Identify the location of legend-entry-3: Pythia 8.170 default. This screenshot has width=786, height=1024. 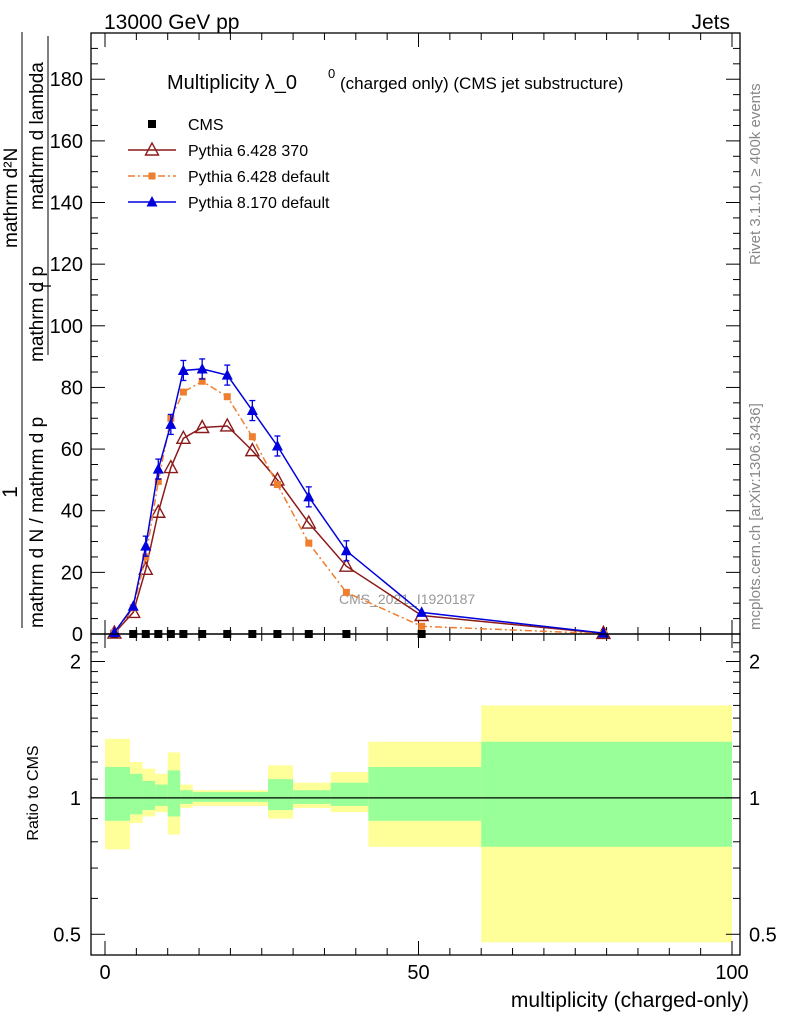
(229, 203).